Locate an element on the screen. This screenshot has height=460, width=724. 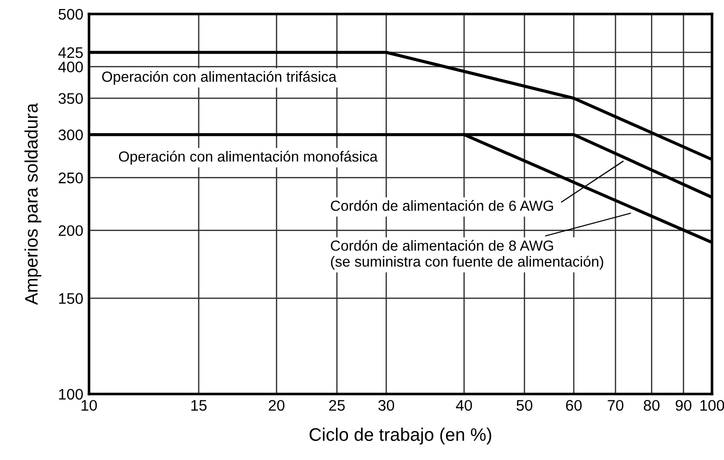
y-tick-label: 400 is located at coordinates (70, 67).